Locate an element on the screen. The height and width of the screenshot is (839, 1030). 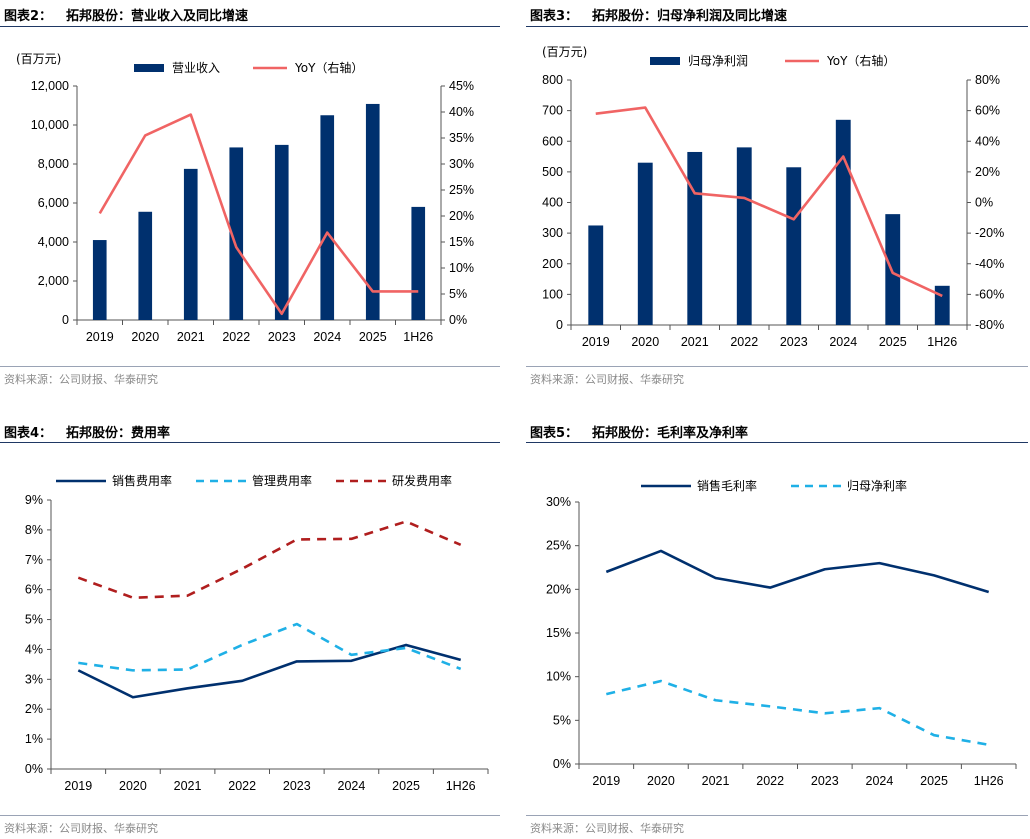
legend-label: 销售费用率 is located at coordinates (142, 480).